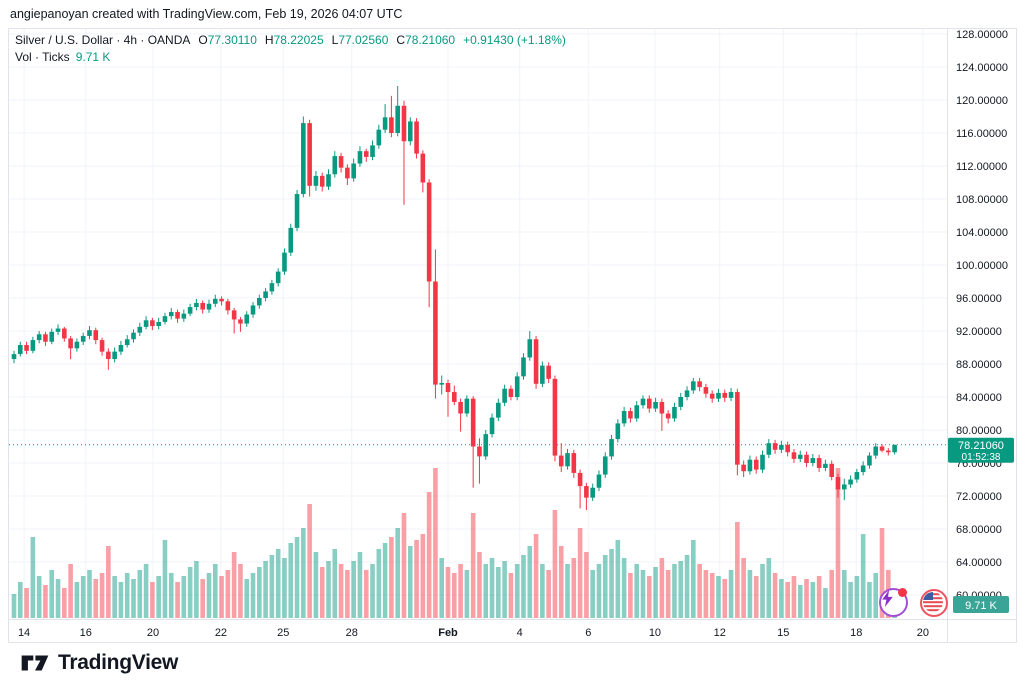 The image size is (1024, 696). What do you see at coordinates (982, 68) in the screenshot?
I see `svg-text: 124.00000` at bounding box center [982, 68].